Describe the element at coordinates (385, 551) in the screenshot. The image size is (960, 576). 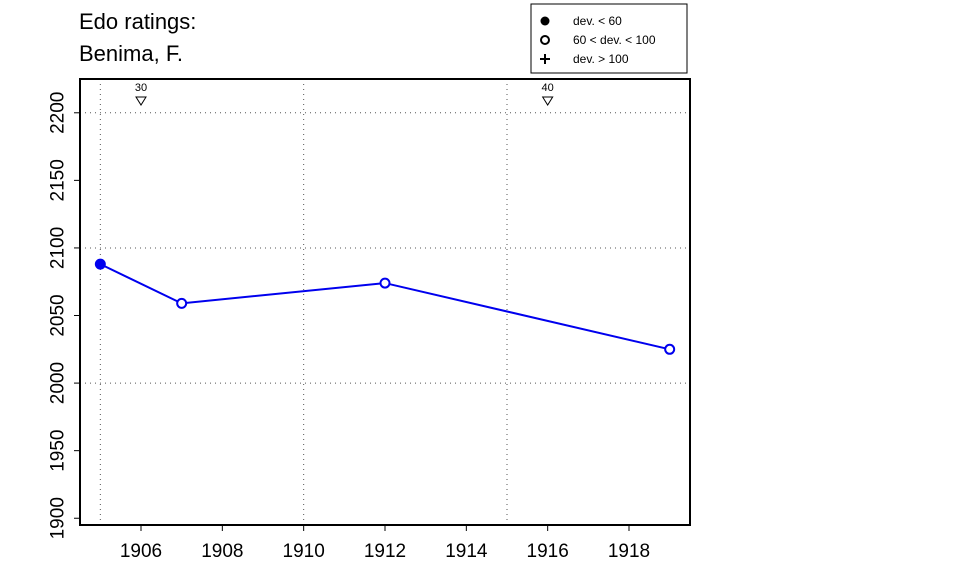
I see `x-tick-label: 1912` at that location.